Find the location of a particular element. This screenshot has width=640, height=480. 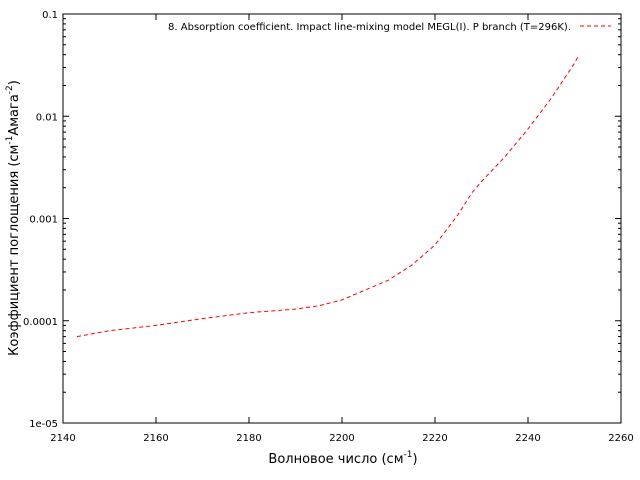

x-tick-label: 2140 is located at coordinates (62, 438).